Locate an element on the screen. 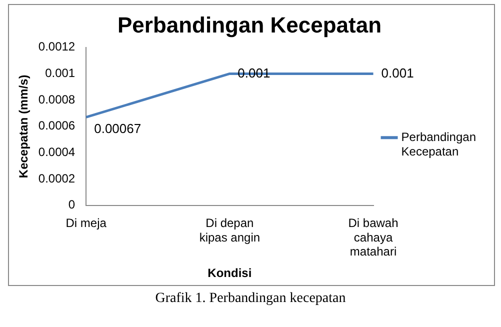  y-tick-label: 0.0008 is located at coordinates (57, 99).